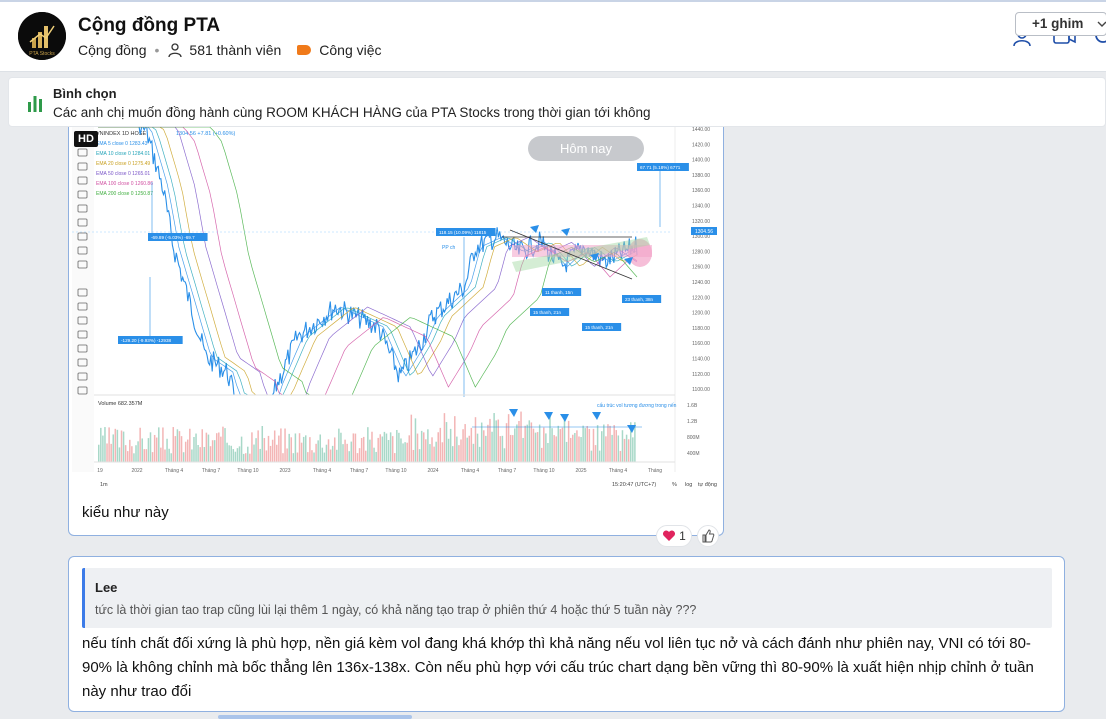 This screenshot has width=1106, height=719. Describe the element at coordinates (123, 174) in the screenshot. I see `ema-legend-item: EMA 50 close 0 1265.01` at that location.